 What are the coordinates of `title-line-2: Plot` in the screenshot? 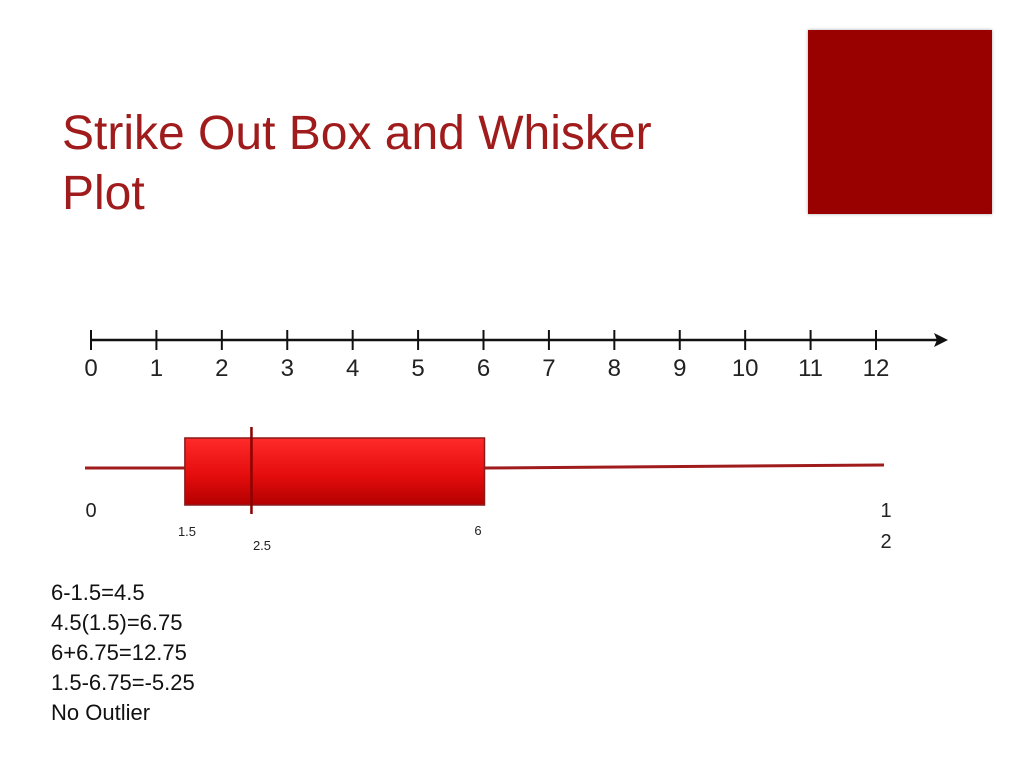 It's located at (103, 193).